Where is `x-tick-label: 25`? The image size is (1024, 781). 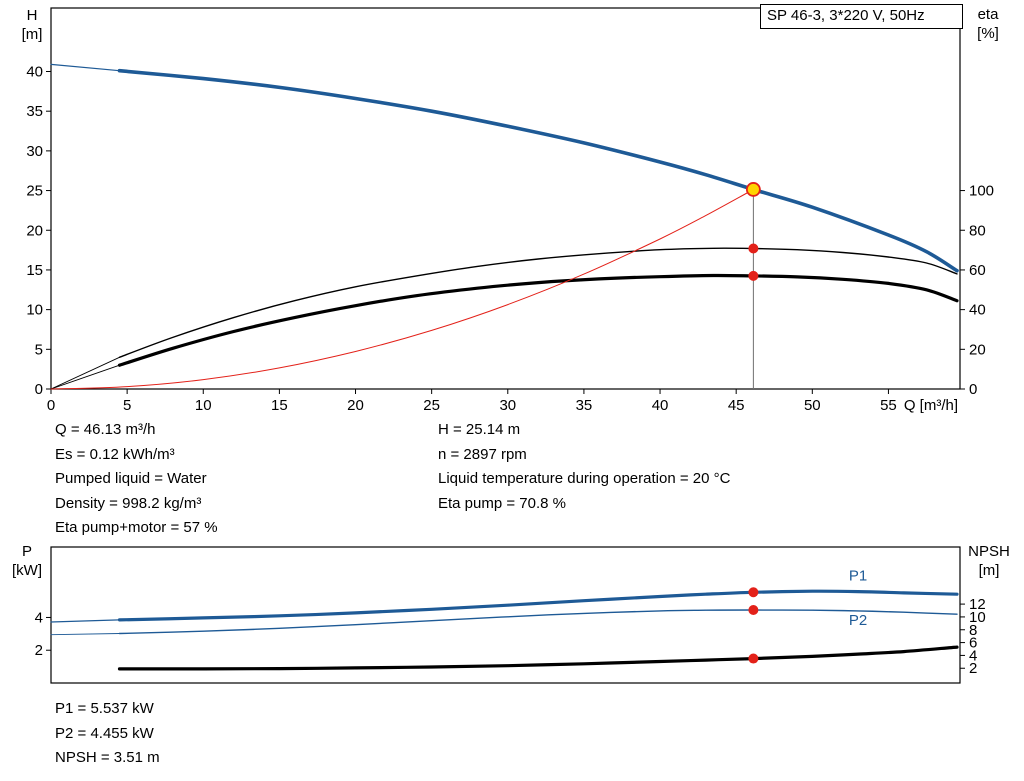 x-tick-label: 25 is located at coordinates (431, 405).